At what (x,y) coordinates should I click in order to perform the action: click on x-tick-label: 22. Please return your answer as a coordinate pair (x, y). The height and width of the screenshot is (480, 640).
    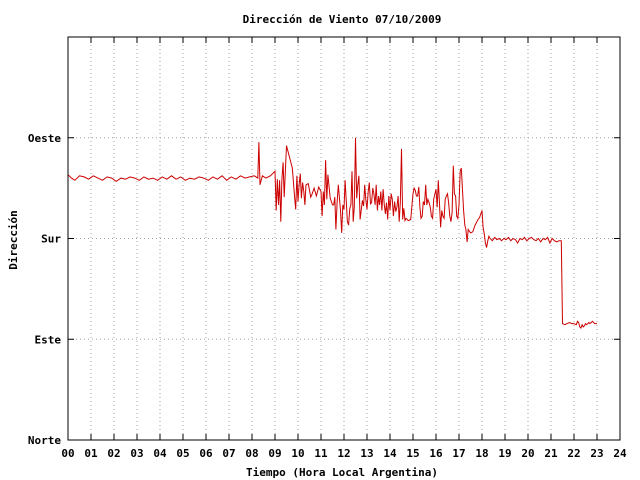
    Looking at the image, I should click on (573, 453).